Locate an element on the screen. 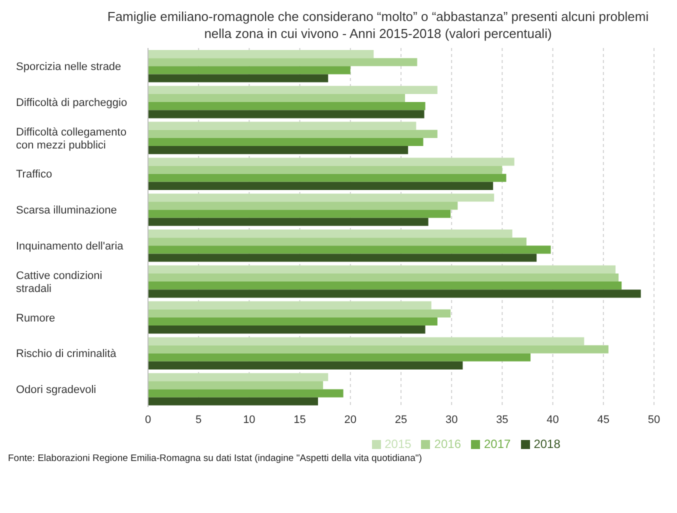 This screenshot has width=677, height=513. x-tick-label: 5 is located at coordinates (199, 420).